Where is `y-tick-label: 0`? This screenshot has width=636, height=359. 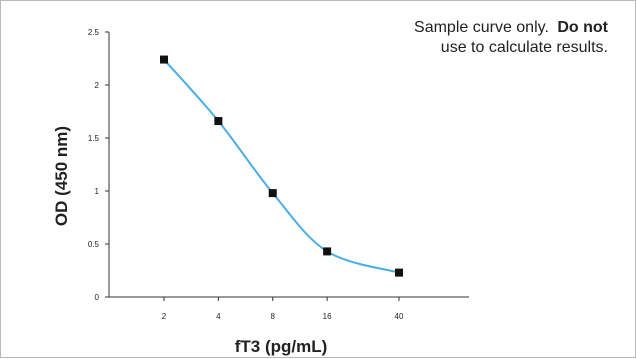
y-tick-label: 0 is located at coordinates (97, 297).